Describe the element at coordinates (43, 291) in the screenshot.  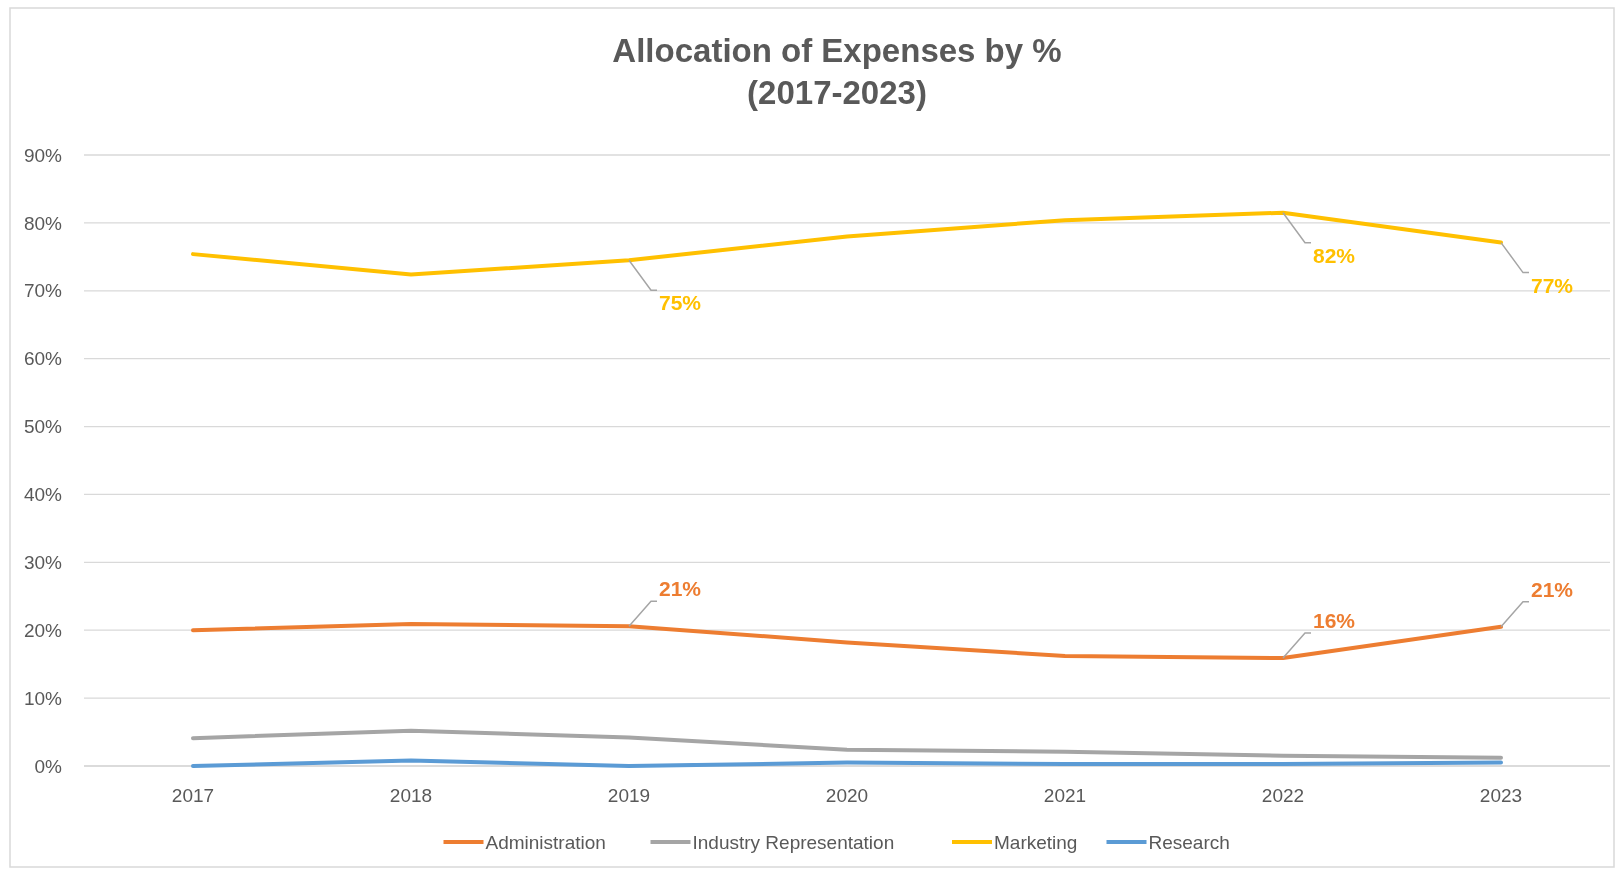
I see `y-tick-label: 70%` at that location.